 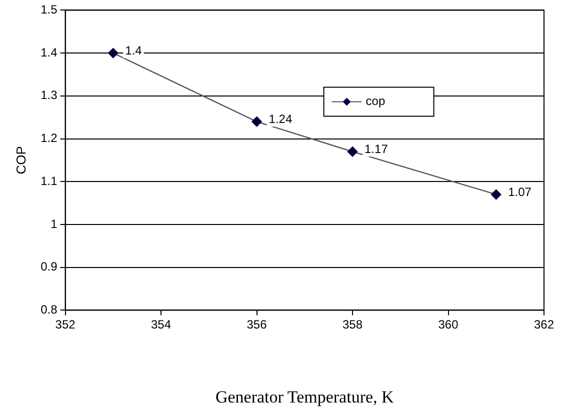 What do you see at coordinates (161, 325) in the screenshot?
I see `x-tick-label: 354` at bounding box center [161, 325].